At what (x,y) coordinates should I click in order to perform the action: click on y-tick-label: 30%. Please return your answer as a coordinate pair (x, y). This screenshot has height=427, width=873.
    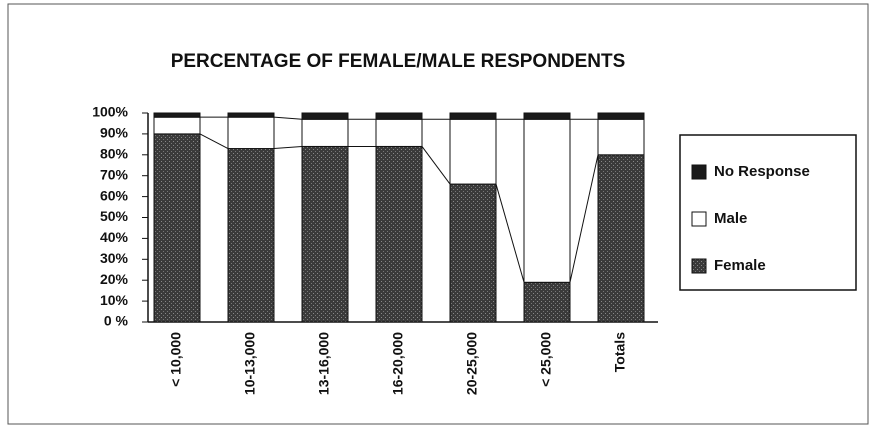
    Looking at the image, I should click on (114, 258).